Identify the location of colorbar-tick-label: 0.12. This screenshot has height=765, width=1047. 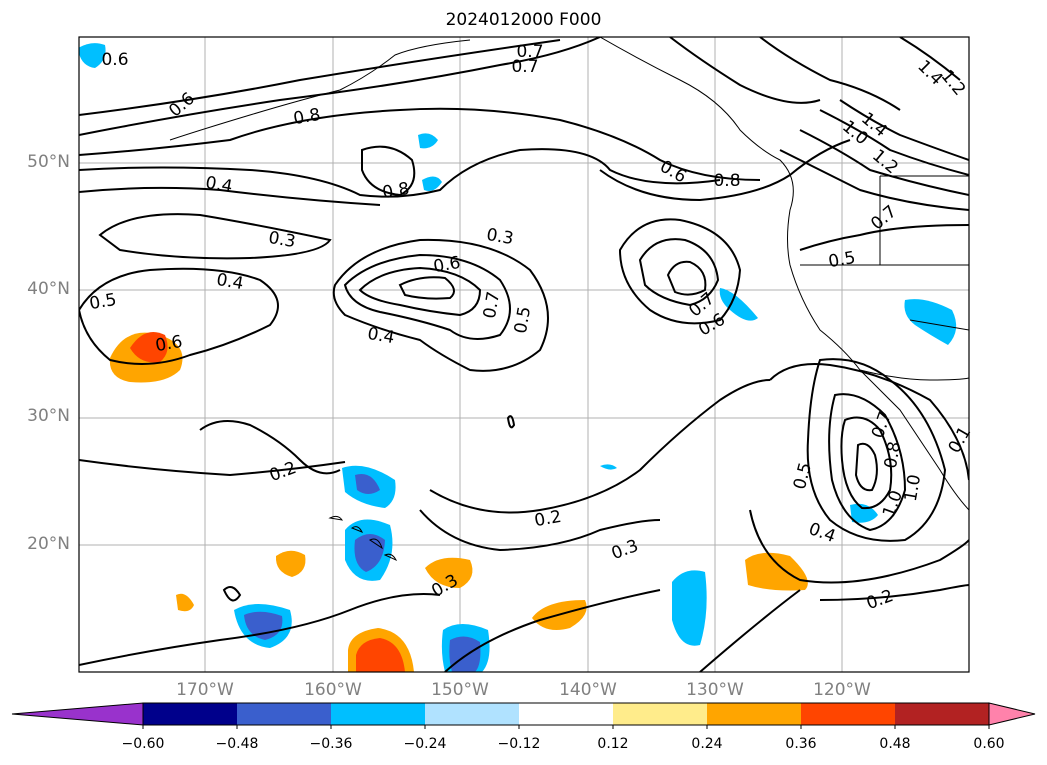
(613, 744).